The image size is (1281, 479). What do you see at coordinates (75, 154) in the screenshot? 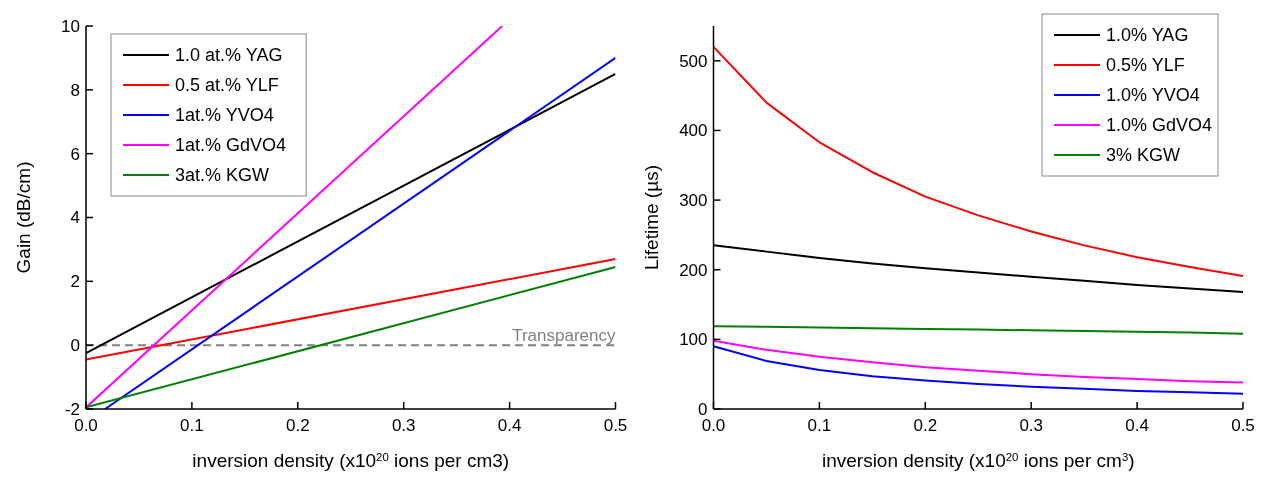
I see `y-tick-label: 6` at bounding box center [75, 154].